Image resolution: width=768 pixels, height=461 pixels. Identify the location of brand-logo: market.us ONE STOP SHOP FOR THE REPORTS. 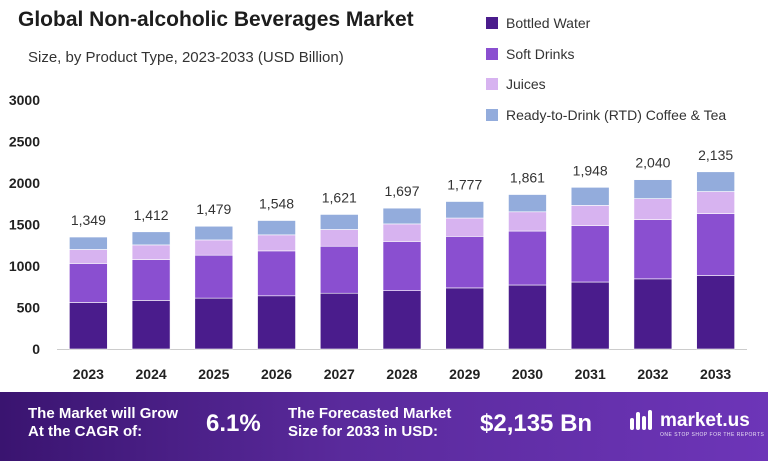
(696, 423).